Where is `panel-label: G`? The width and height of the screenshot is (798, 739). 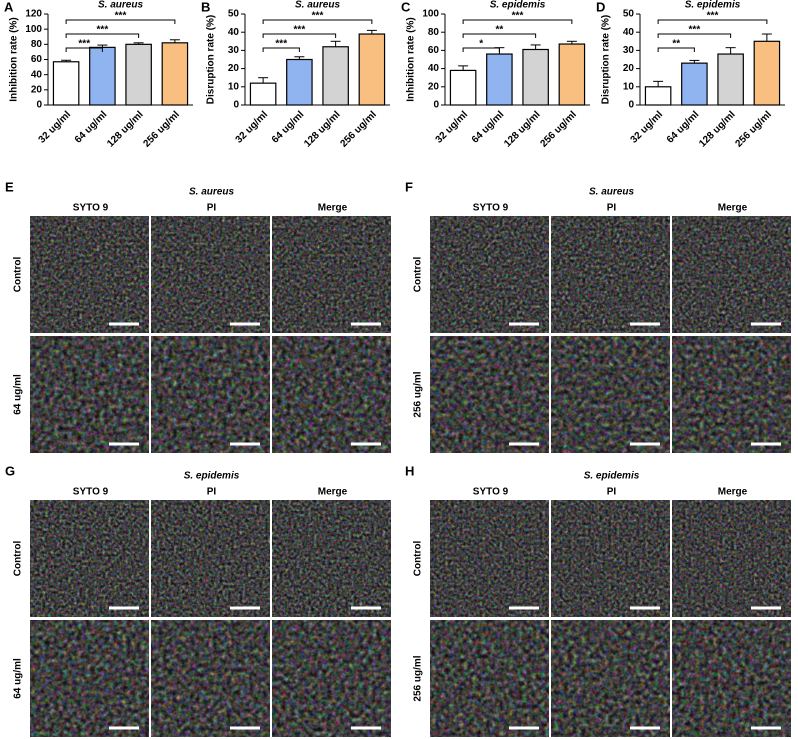
panel-label: G is located at coordinates (10, 470).